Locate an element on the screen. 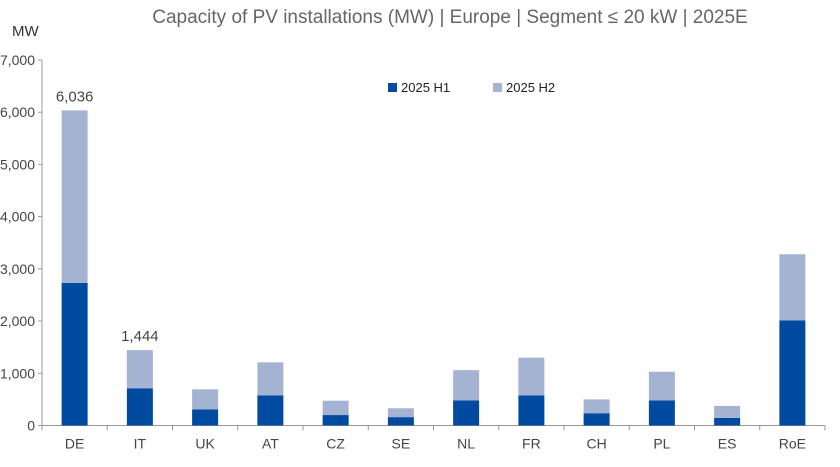  x-tick-label: CZ is located at coordinates (335, 444).